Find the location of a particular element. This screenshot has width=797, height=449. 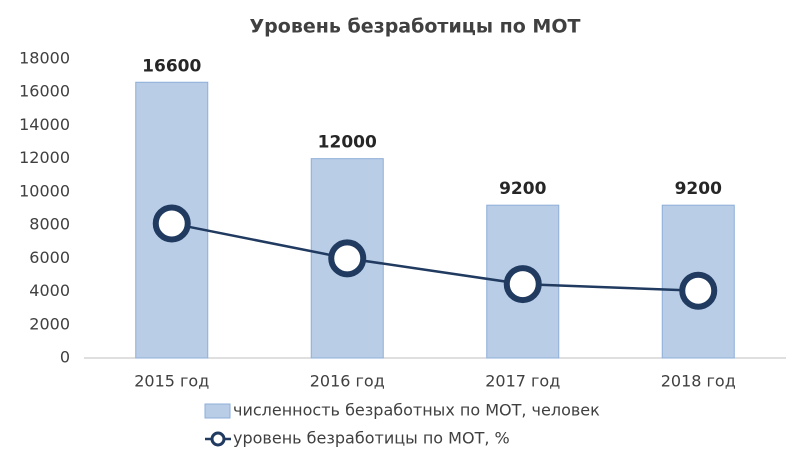

data-label: 12000 is located at coordinates (347, 143).